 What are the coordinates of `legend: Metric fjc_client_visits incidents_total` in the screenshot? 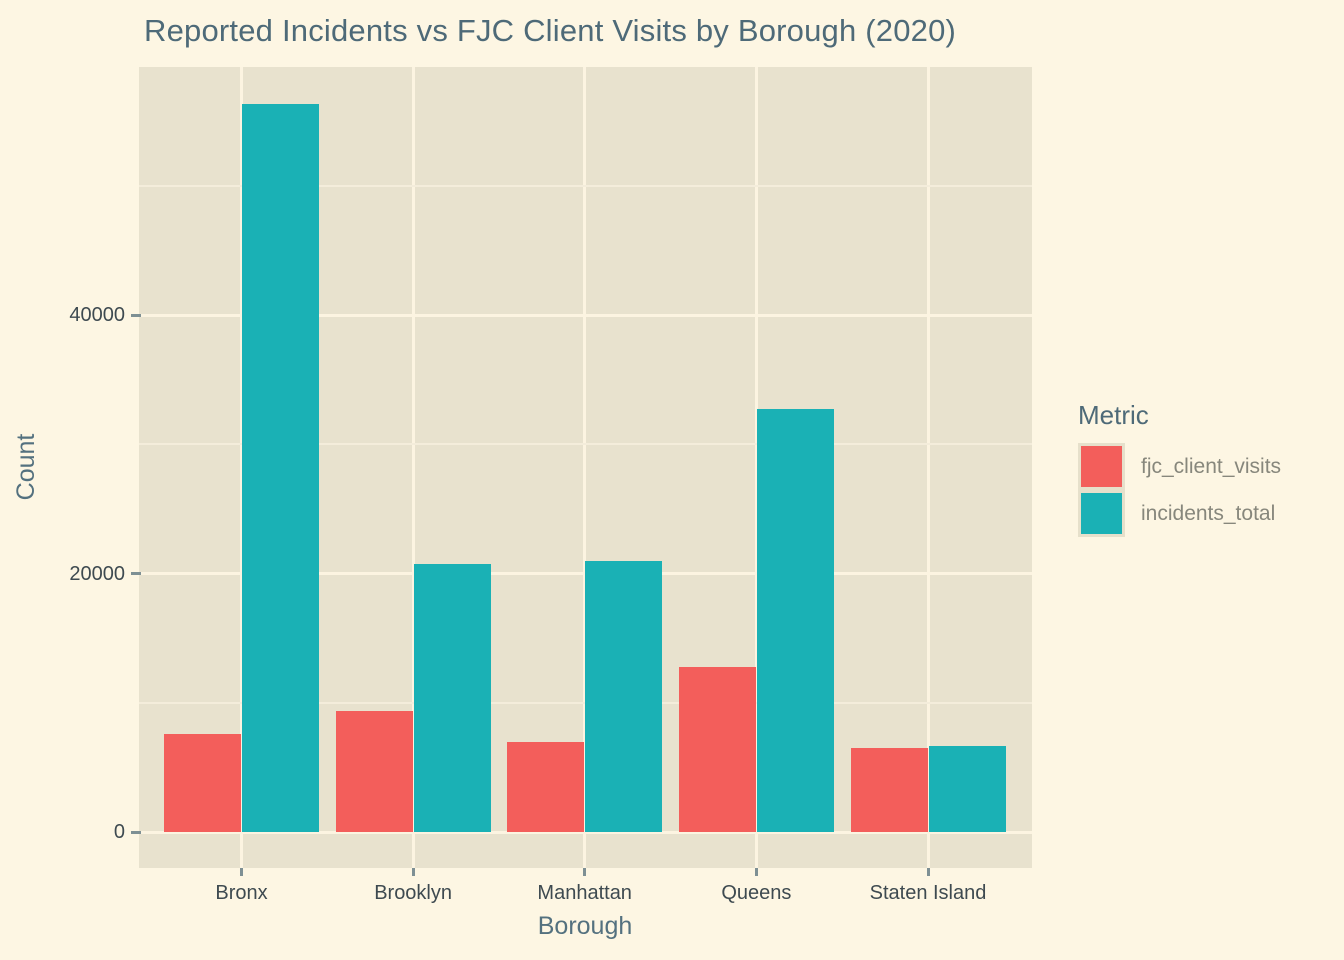 It's located at (1179, 468).